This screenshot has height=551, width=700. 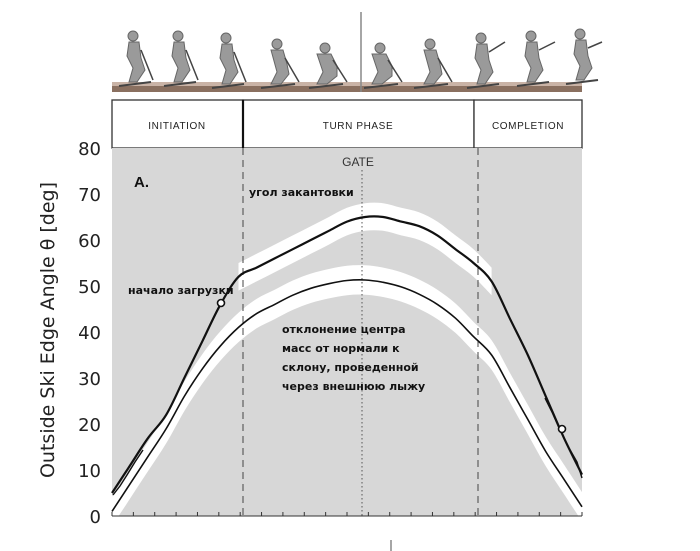 What do you see at coordinates (341, 348) in the screenshot?
I see `annotation-com-deviation-line-2: масс от нормали к` at bounding box center [341, 348].